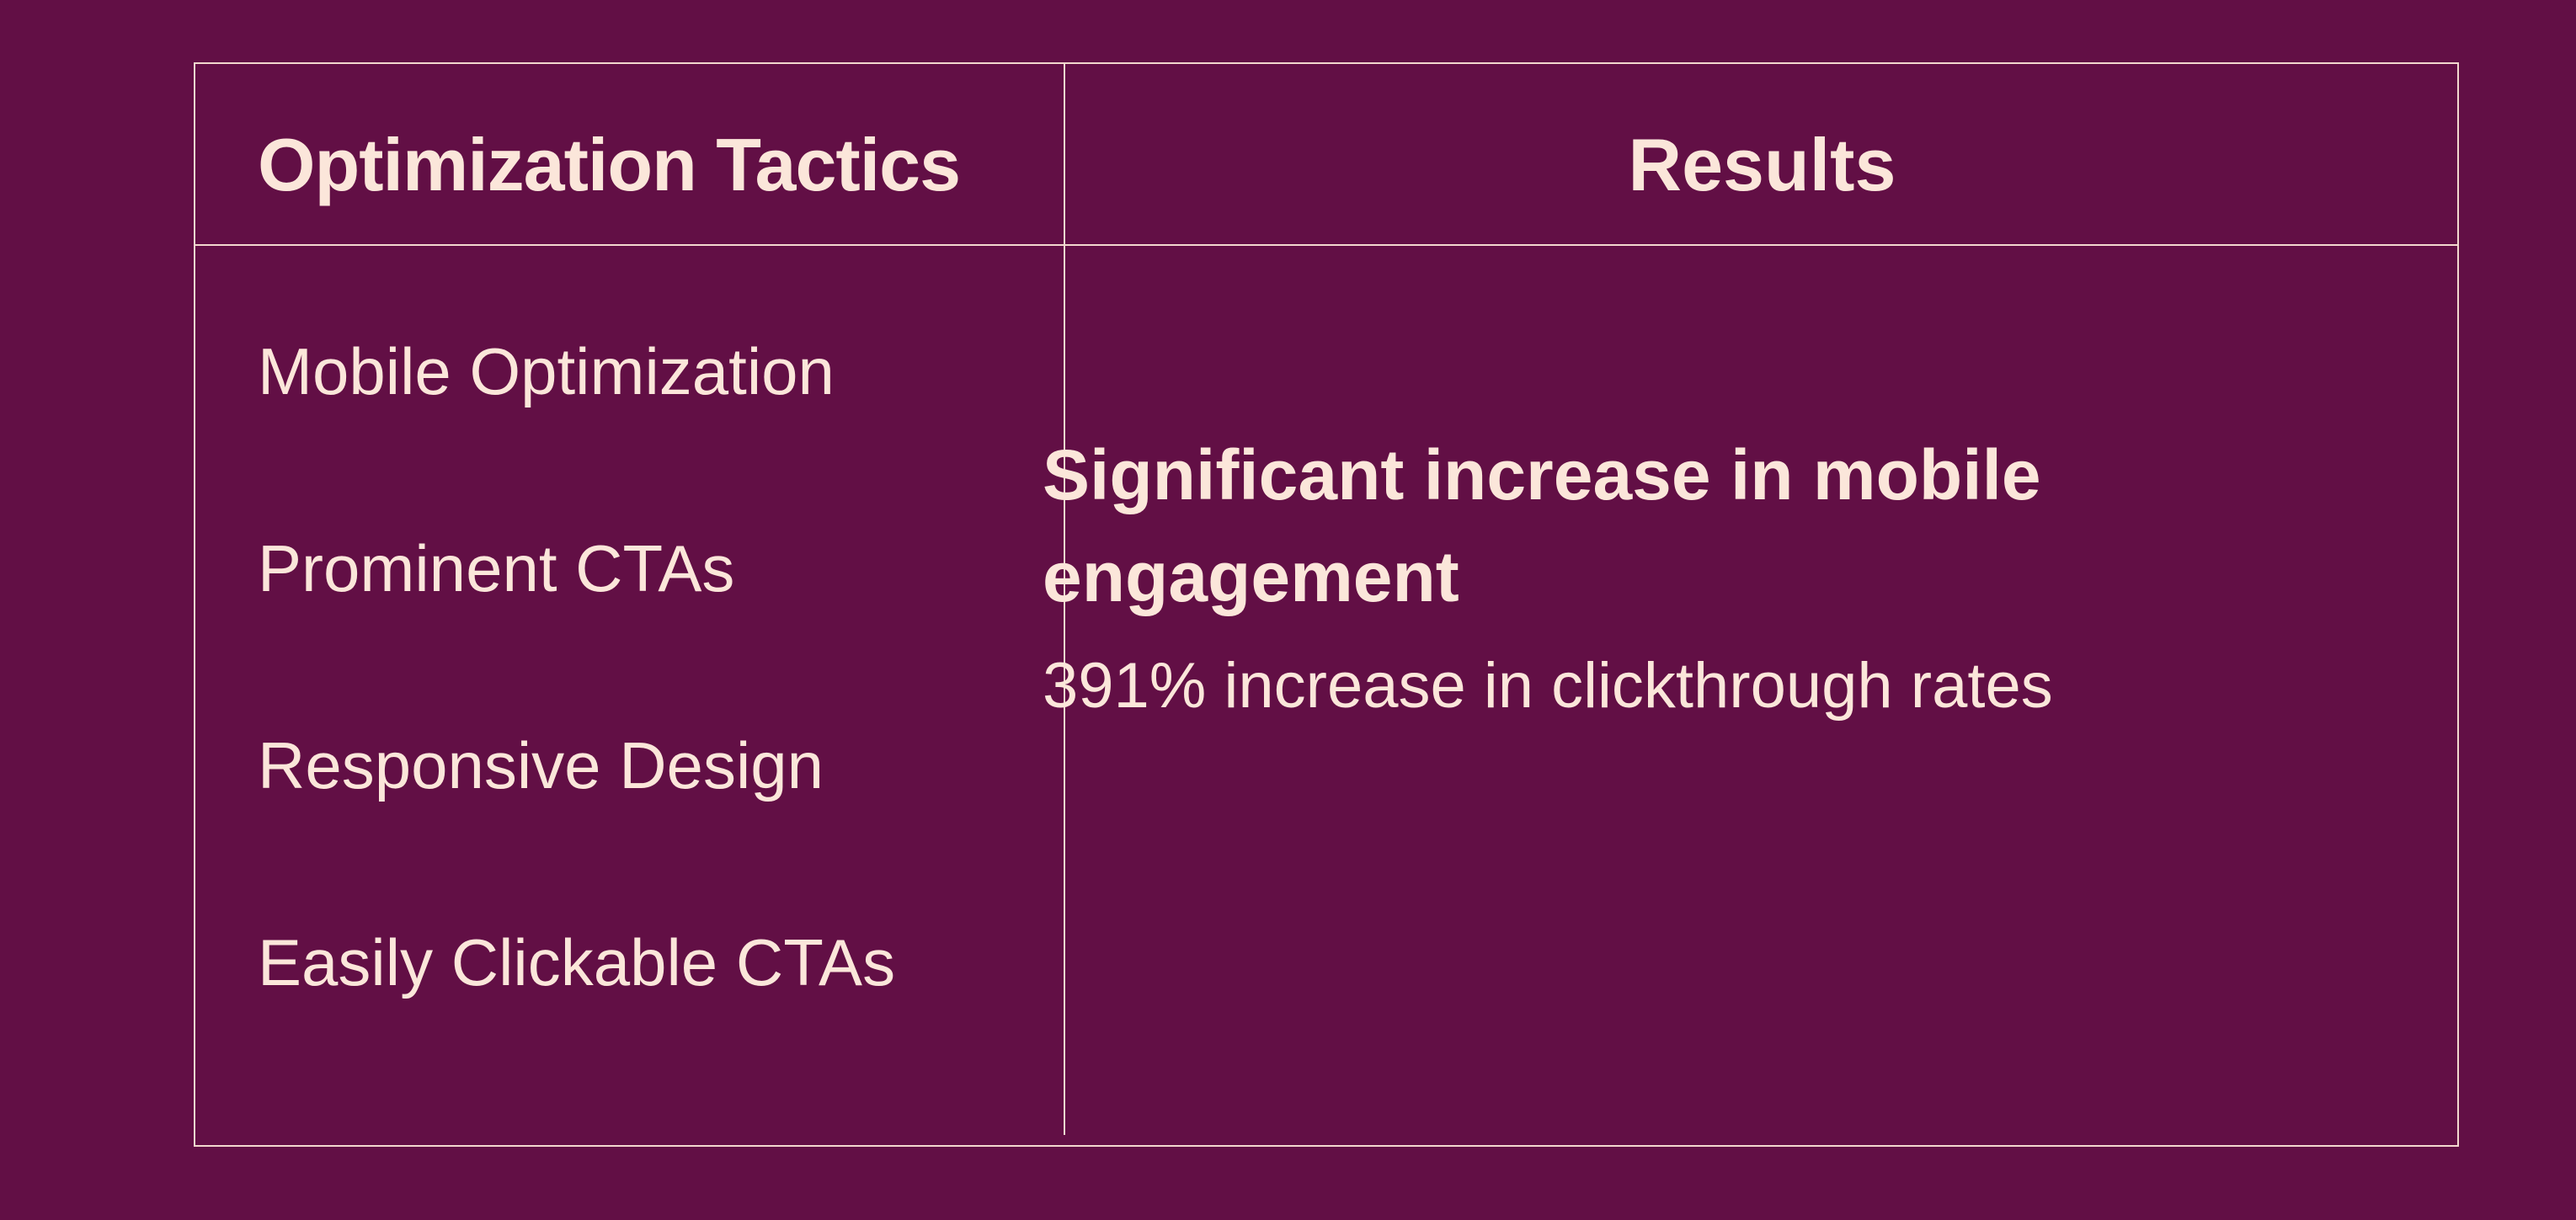  I want to click on column-divider, so click(1064, 599).